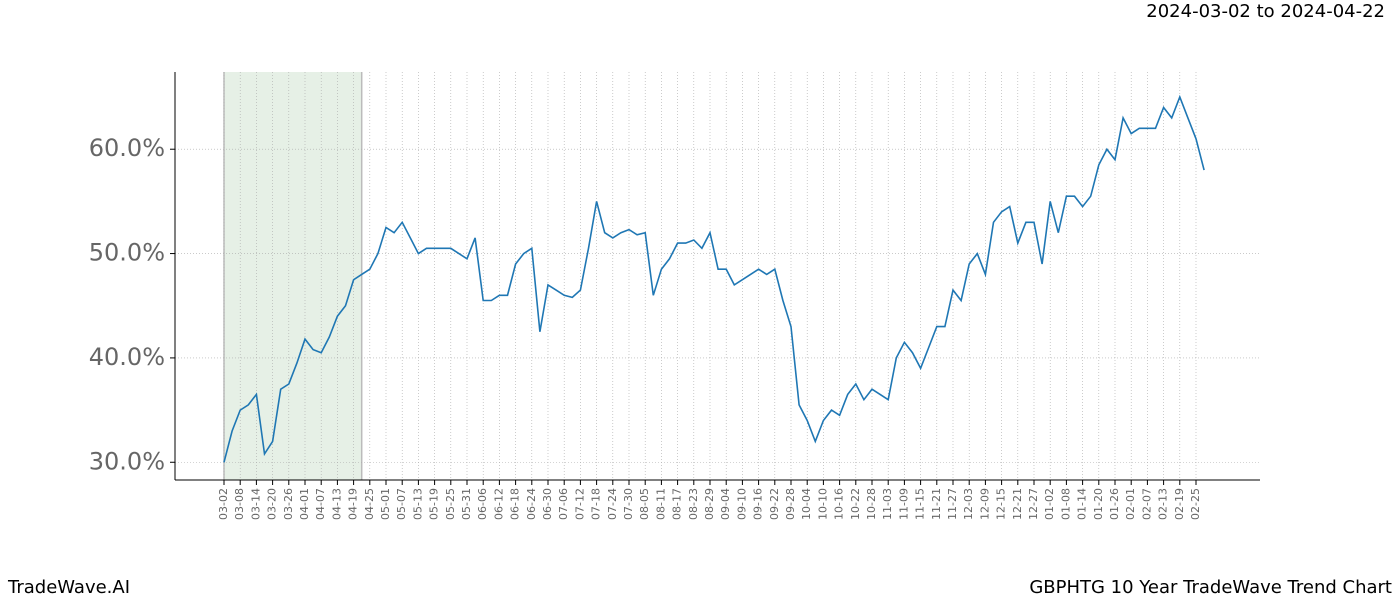 This screenshot has height=600, width=1400. Describe the element at coordinates (293, 276) in the screenshot. I see `highlight-band` at that location.